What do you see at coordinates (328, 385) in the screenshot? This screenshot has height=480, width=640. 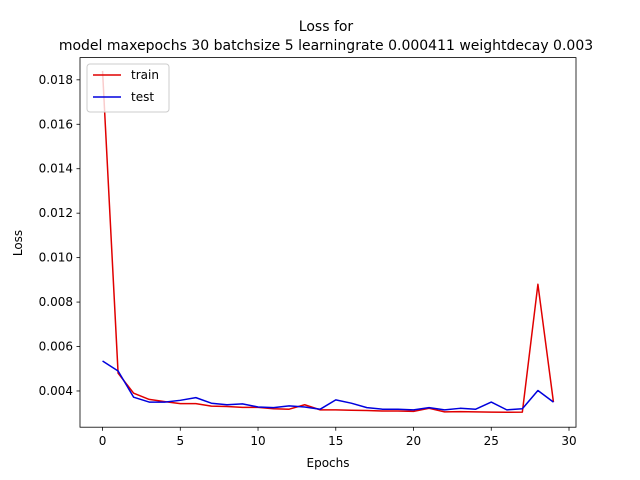 I see `series-line-test` at bounding box center [328, 385].